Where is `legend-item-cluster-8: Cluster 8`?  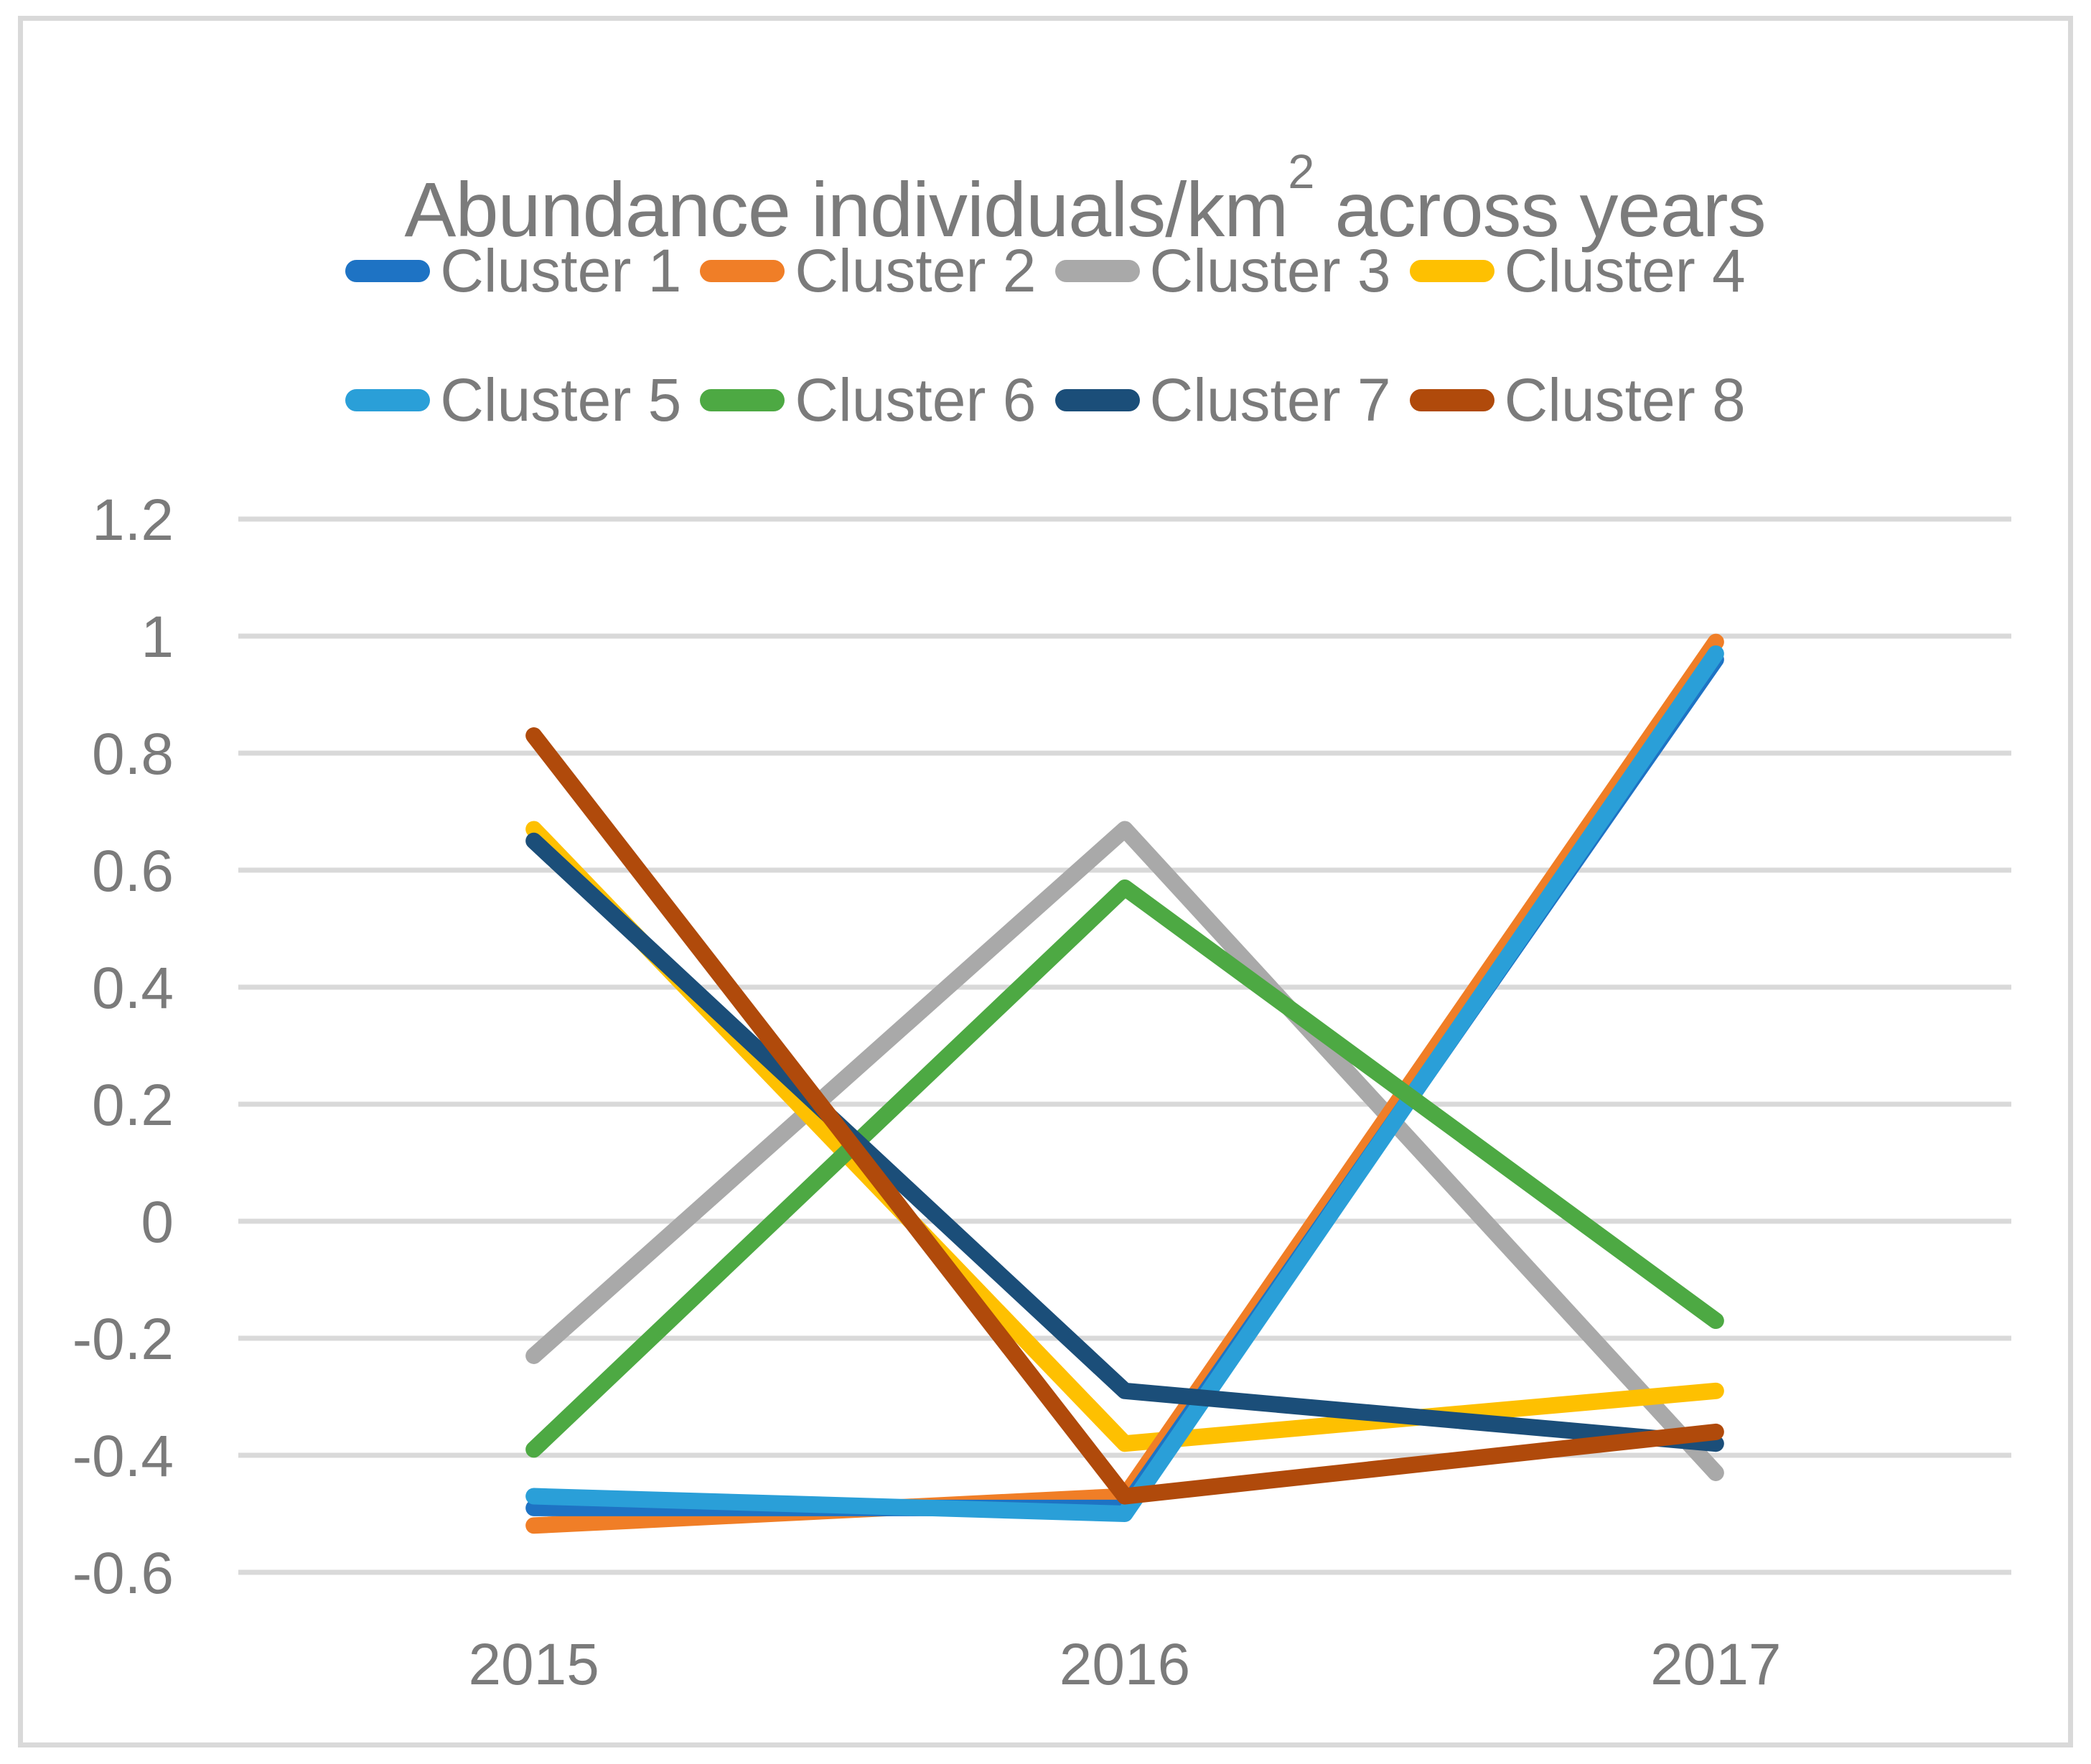 legend-item-cluster-8: Cluster 8 is located at coordinates (1577, 400).